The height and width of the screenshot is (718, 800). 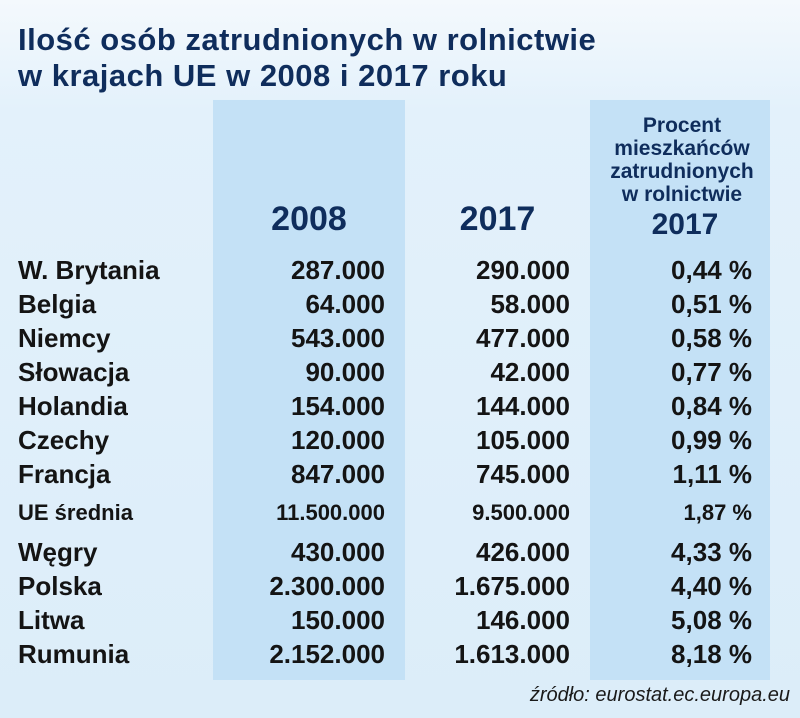 I want to click on row-label: W. Brytania, so click(x=89, y=270).